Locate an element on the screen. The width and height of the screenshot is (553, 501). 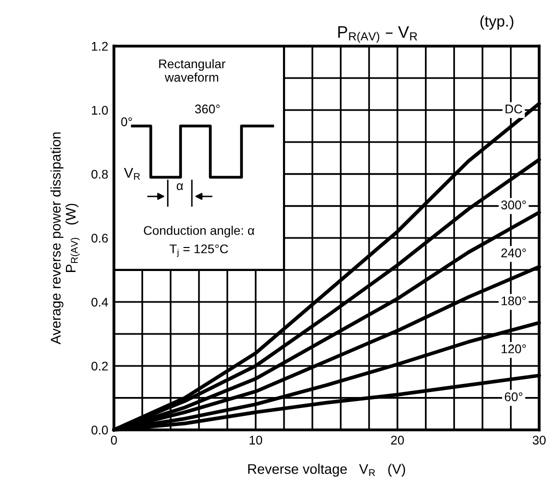
y-tick-label: 0.0 is located at coordinates (99, 430).